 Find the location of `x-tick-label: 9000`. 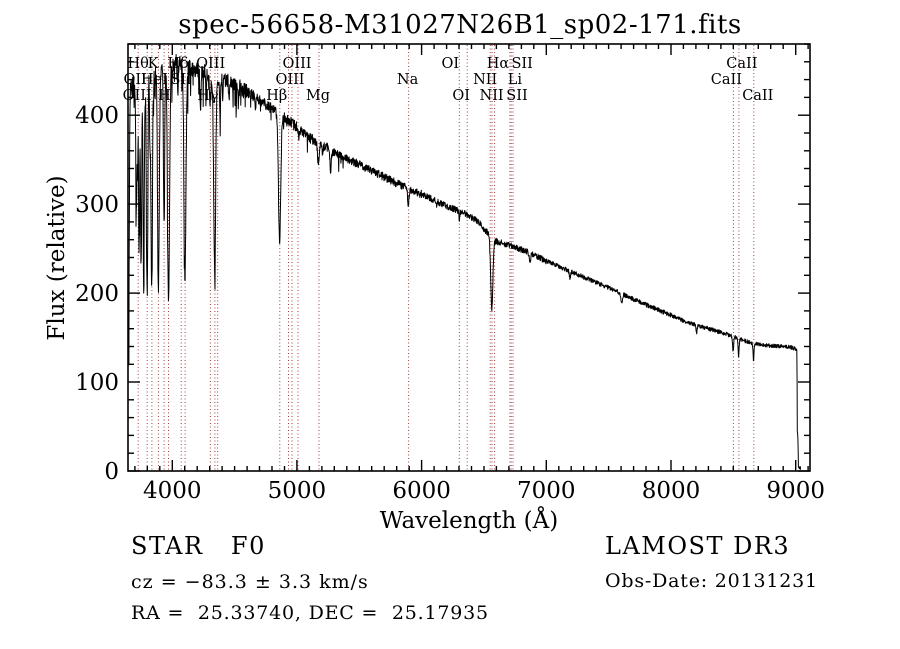

x-tick-label: 9000 is located at coordinates (795, 491).